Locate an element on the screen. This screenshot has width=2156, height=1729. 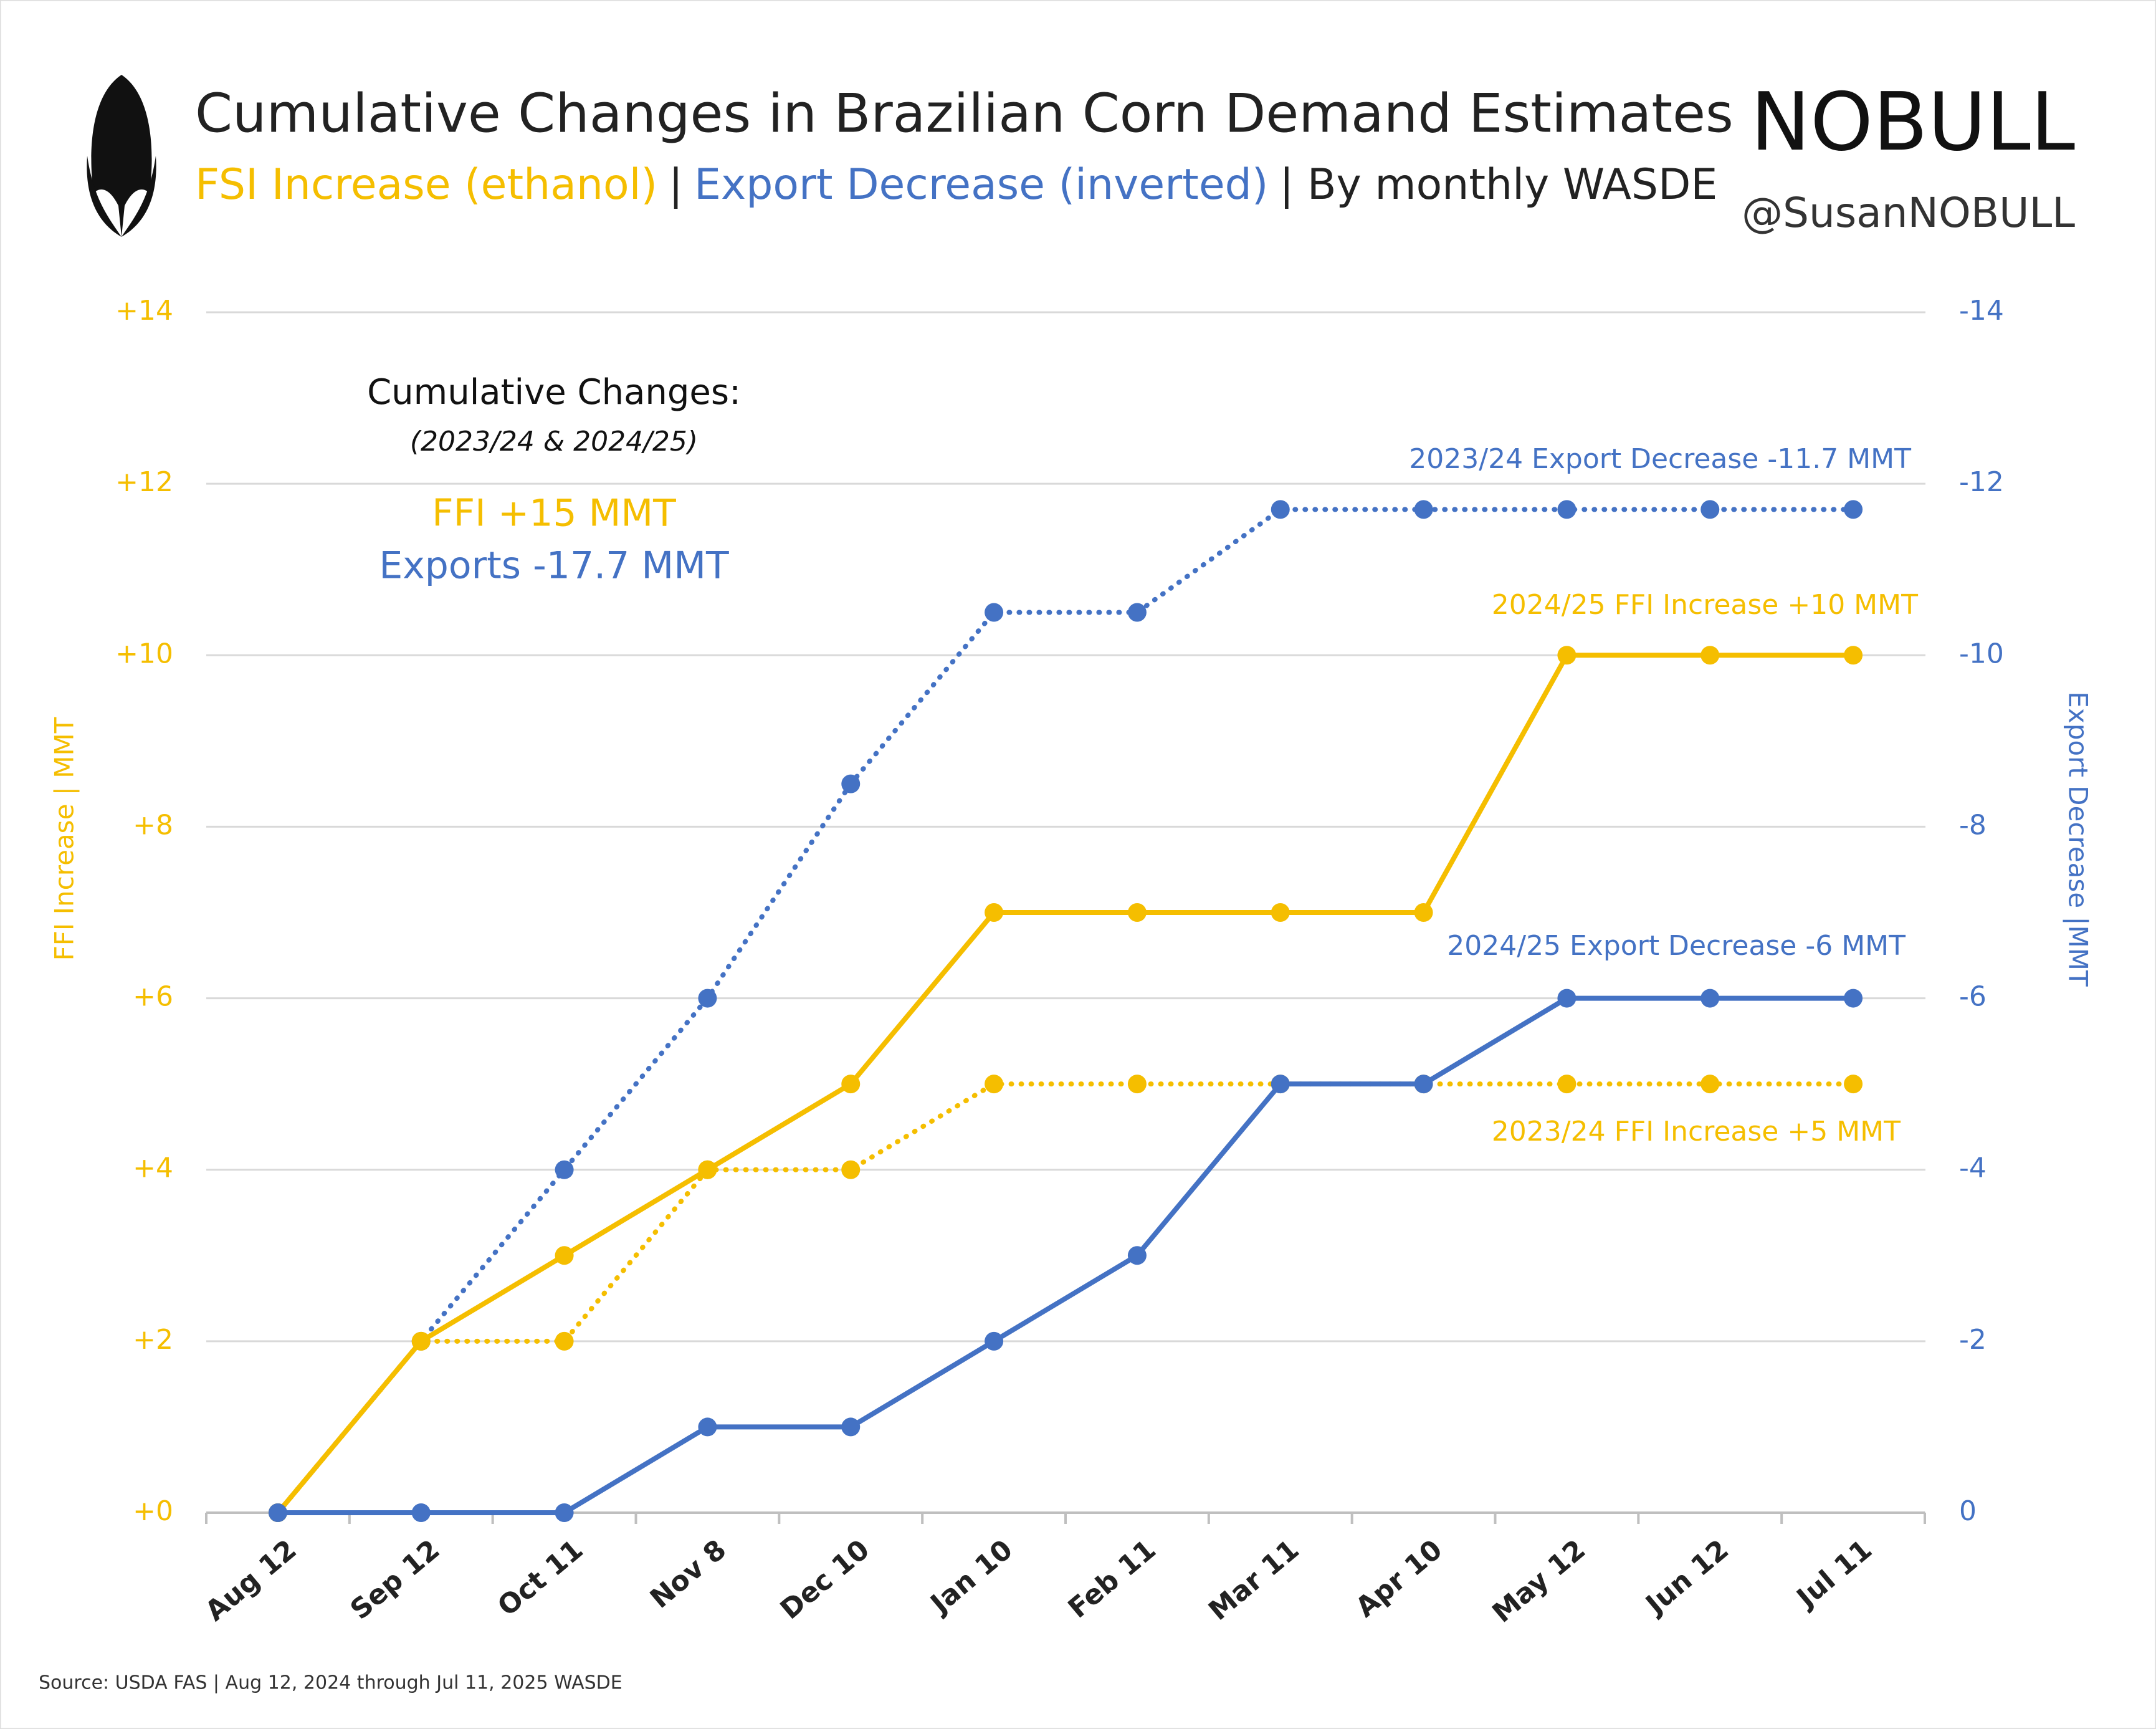
y-axis-title: FFI Increase | MMT is located at coordinates (64, 839).